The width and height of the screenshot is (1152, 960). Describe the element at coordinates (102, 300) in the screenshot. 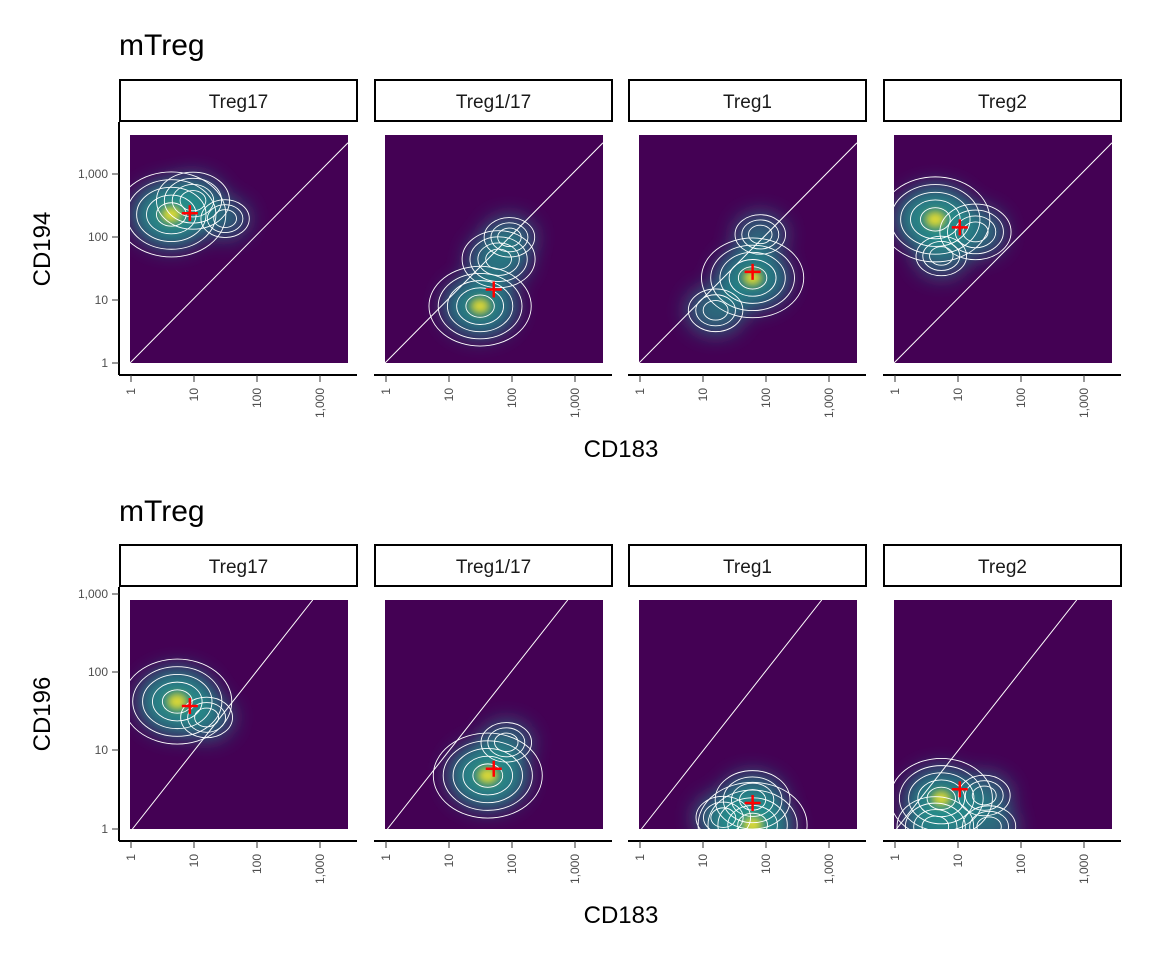

I see `y-tick-label: 10` at that location.